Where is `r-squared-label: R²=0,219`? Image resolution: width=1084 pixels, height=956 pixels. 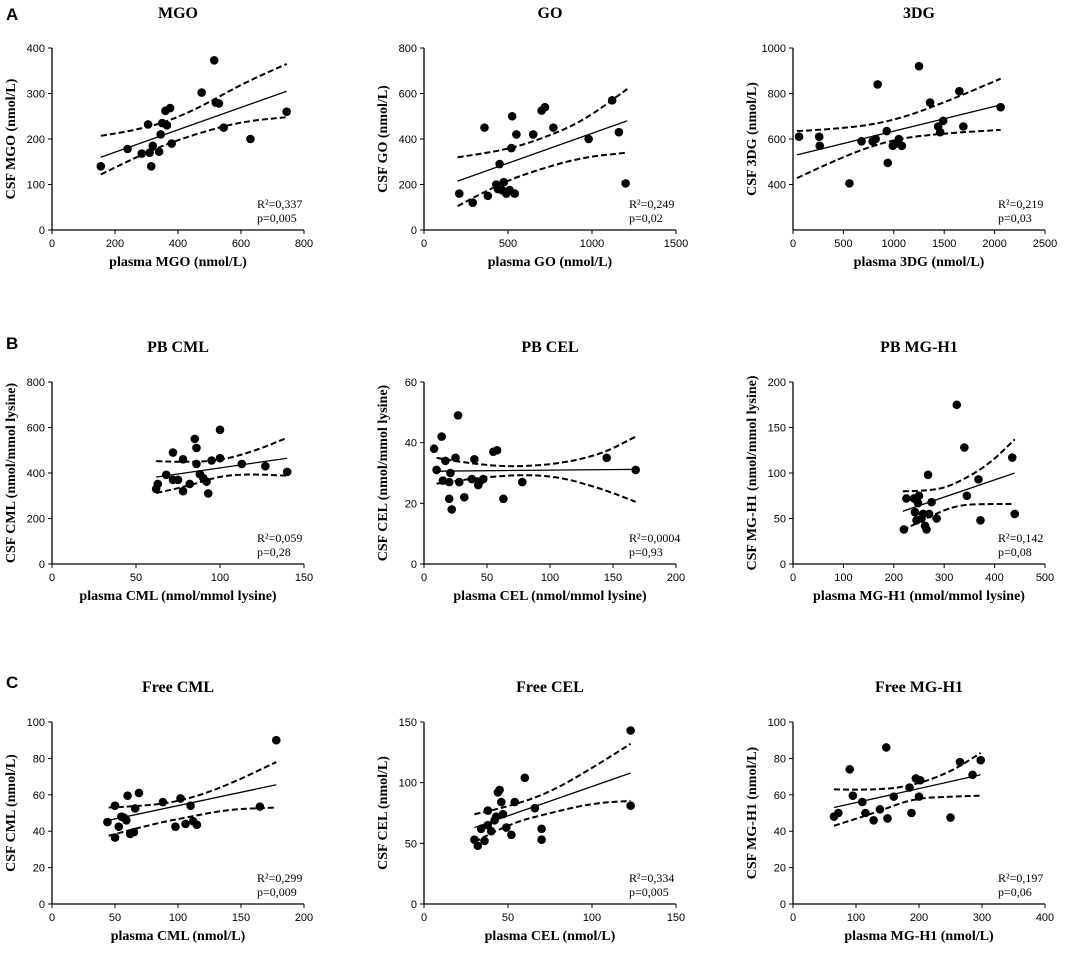
r-squared-label: R²=0,219 is located at coordinates (1020, 204).